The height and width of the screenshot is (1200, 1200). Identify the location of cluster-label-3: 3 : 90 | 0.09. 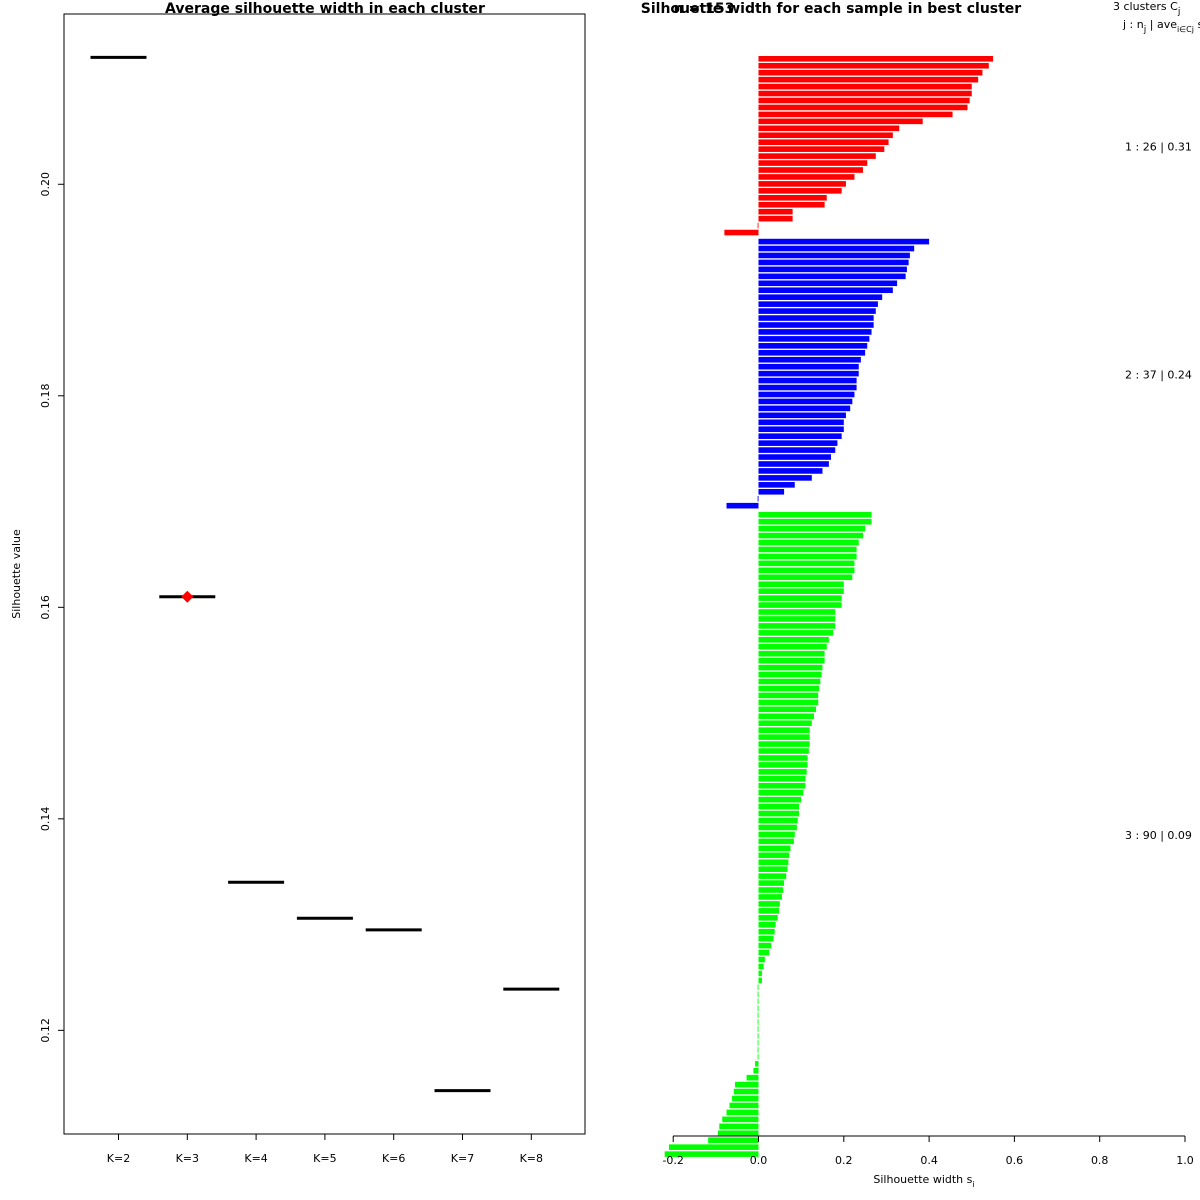
(1158, 835).